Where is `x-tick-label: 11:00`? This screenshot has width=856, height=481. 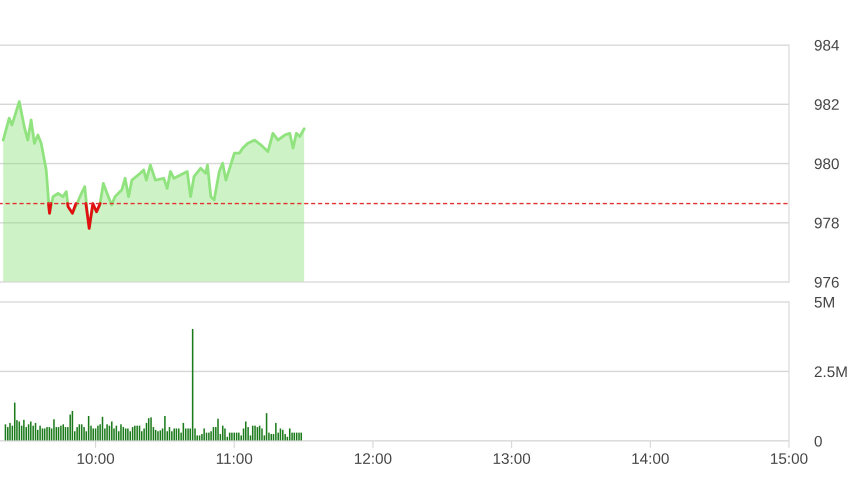
x-tick-label: 11:00 is located at coordinates (234, 458).